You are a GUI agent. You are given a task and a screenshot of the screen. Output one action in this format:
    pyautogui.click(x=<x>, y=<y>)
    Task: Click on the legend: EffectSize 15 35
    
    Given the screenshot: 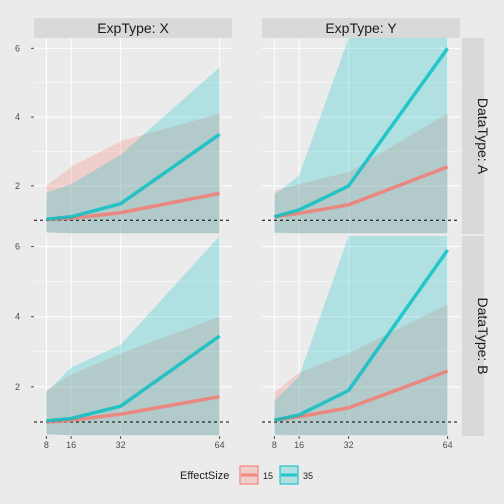 What is the action you would take?
    pyautogui.click(x=246, y=475)
    